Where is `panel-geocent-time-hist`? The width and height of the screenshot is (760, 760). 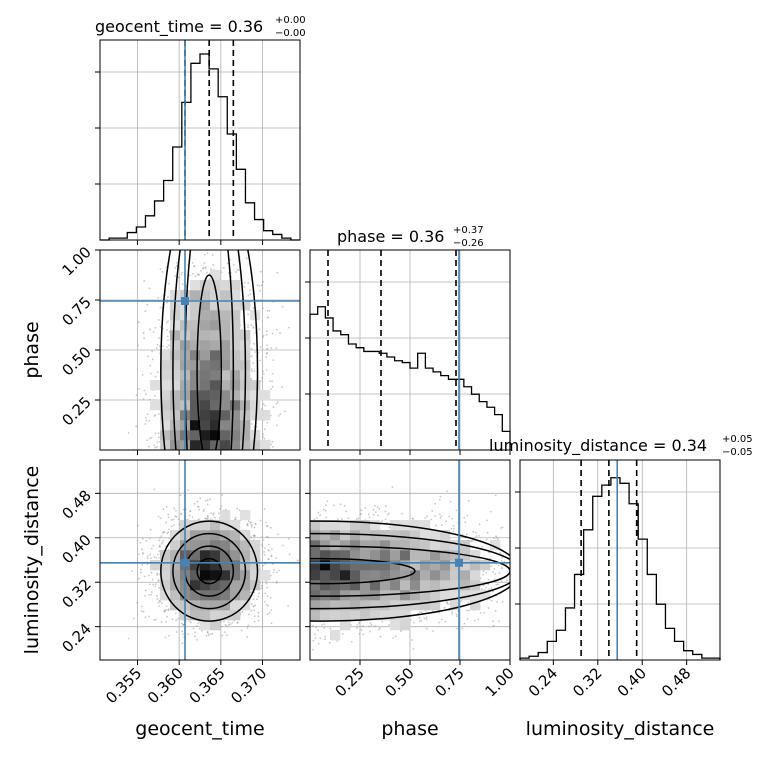 panel-geocent-time-hist is located at coordinates (198, 142).